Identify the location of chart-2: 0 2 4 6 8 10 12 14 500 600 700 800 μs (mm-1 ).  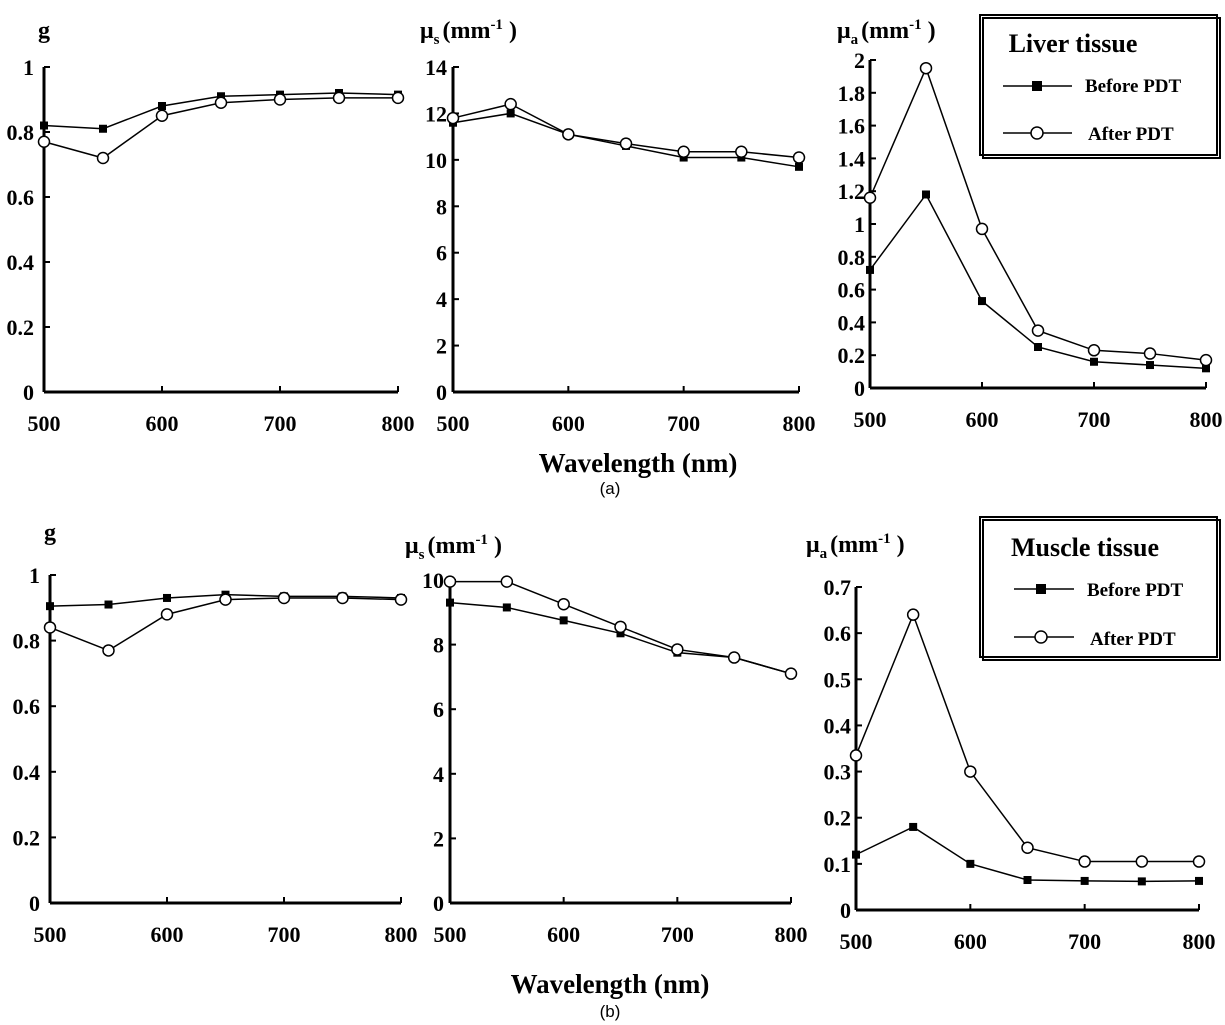
(618, 226).